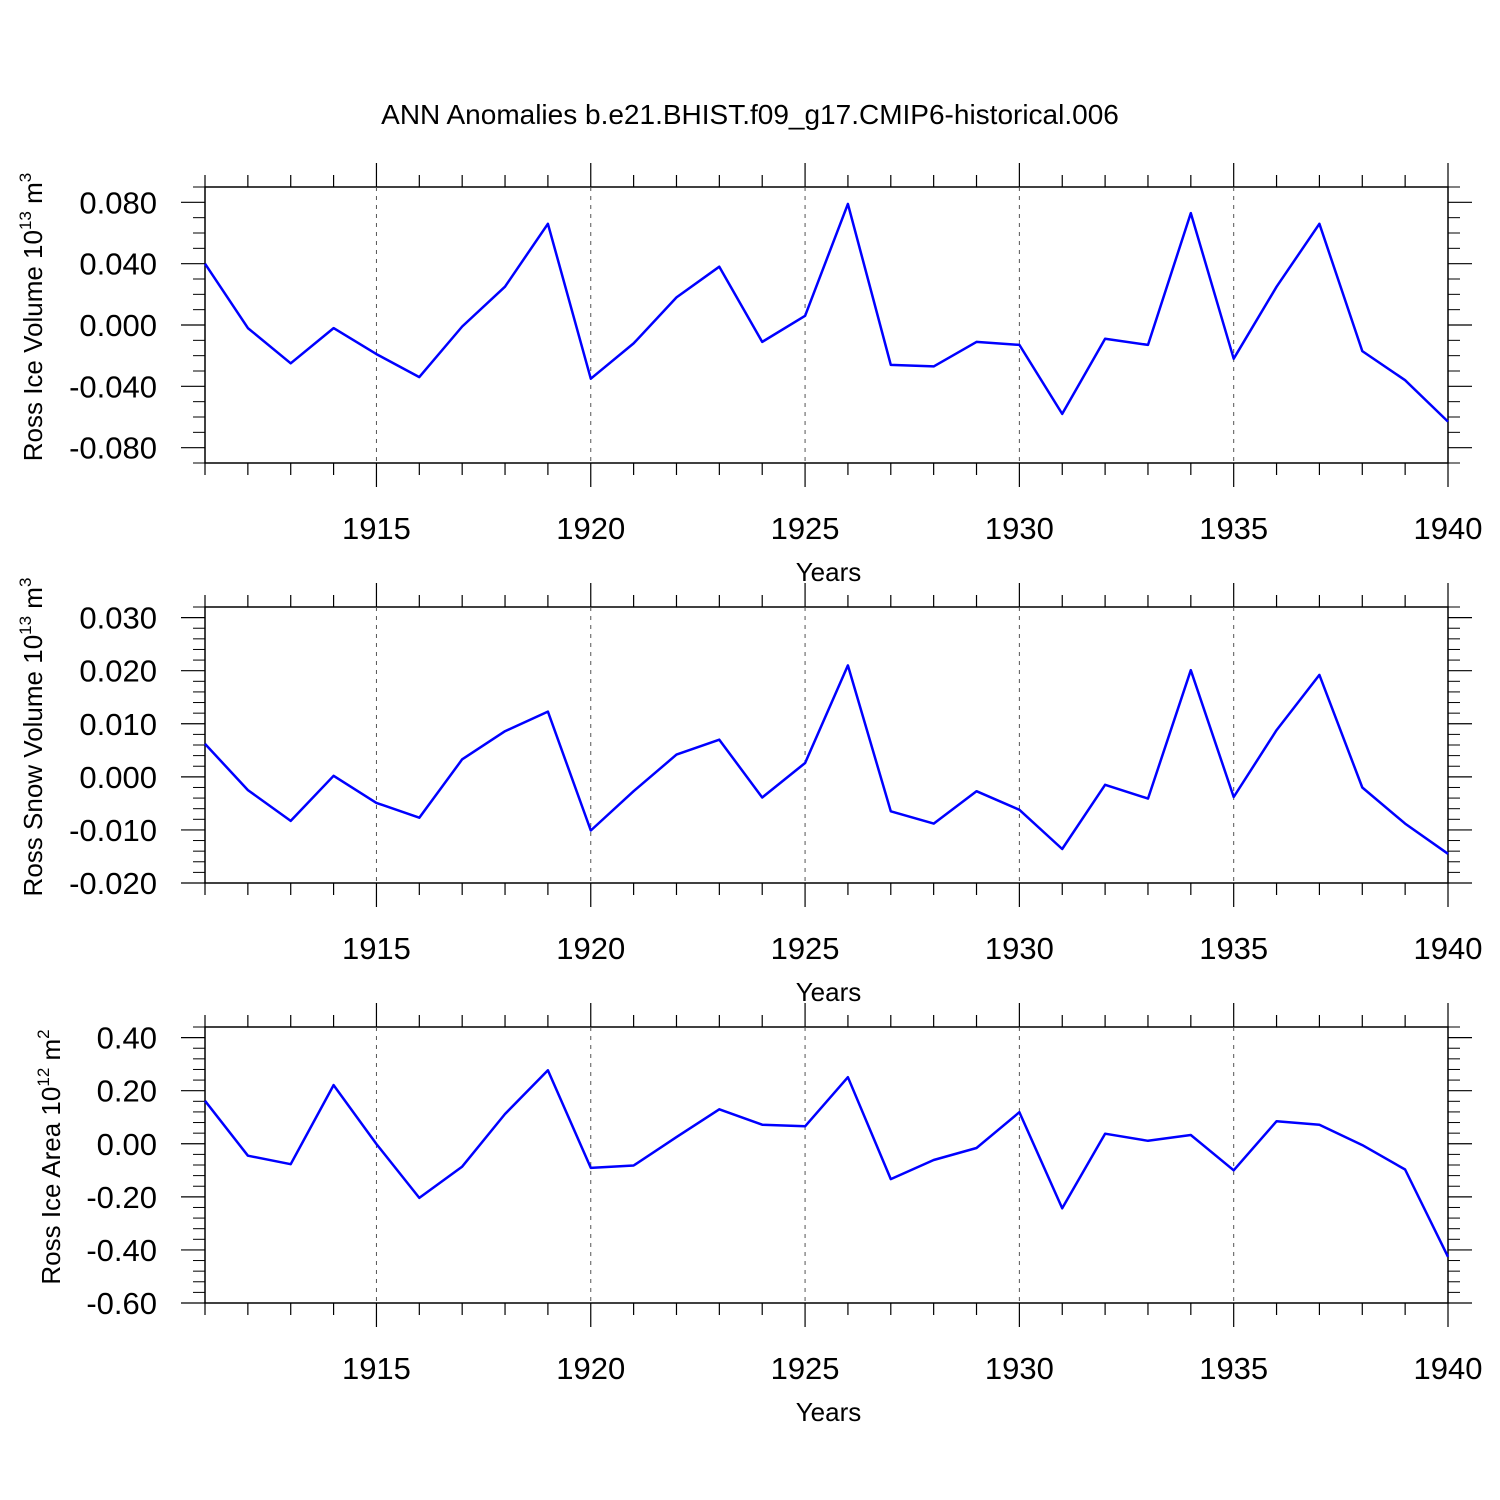 The image size is (1500, 1500). What do you see at coordinates (118, 202) in the screenshot?
I see `y-tick-label: 0.080` at bounding box center [118, 202].